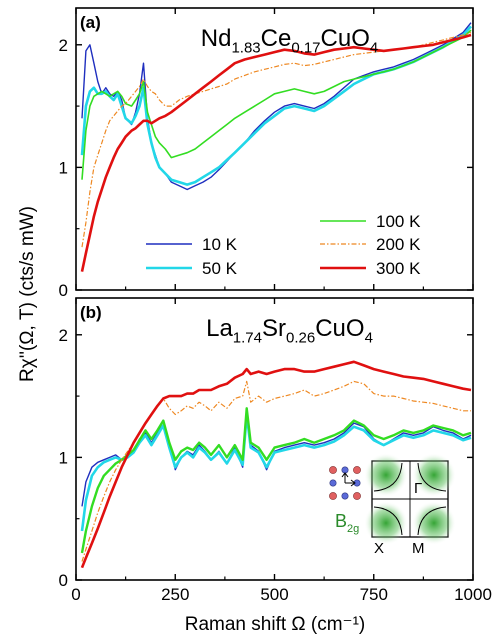 The image size is (504, 642). Describe the element at coordinates (275, 624) in the screenshot. I see `x-axis-label: Raman shift Ω (cm⁻¹)` at that location.